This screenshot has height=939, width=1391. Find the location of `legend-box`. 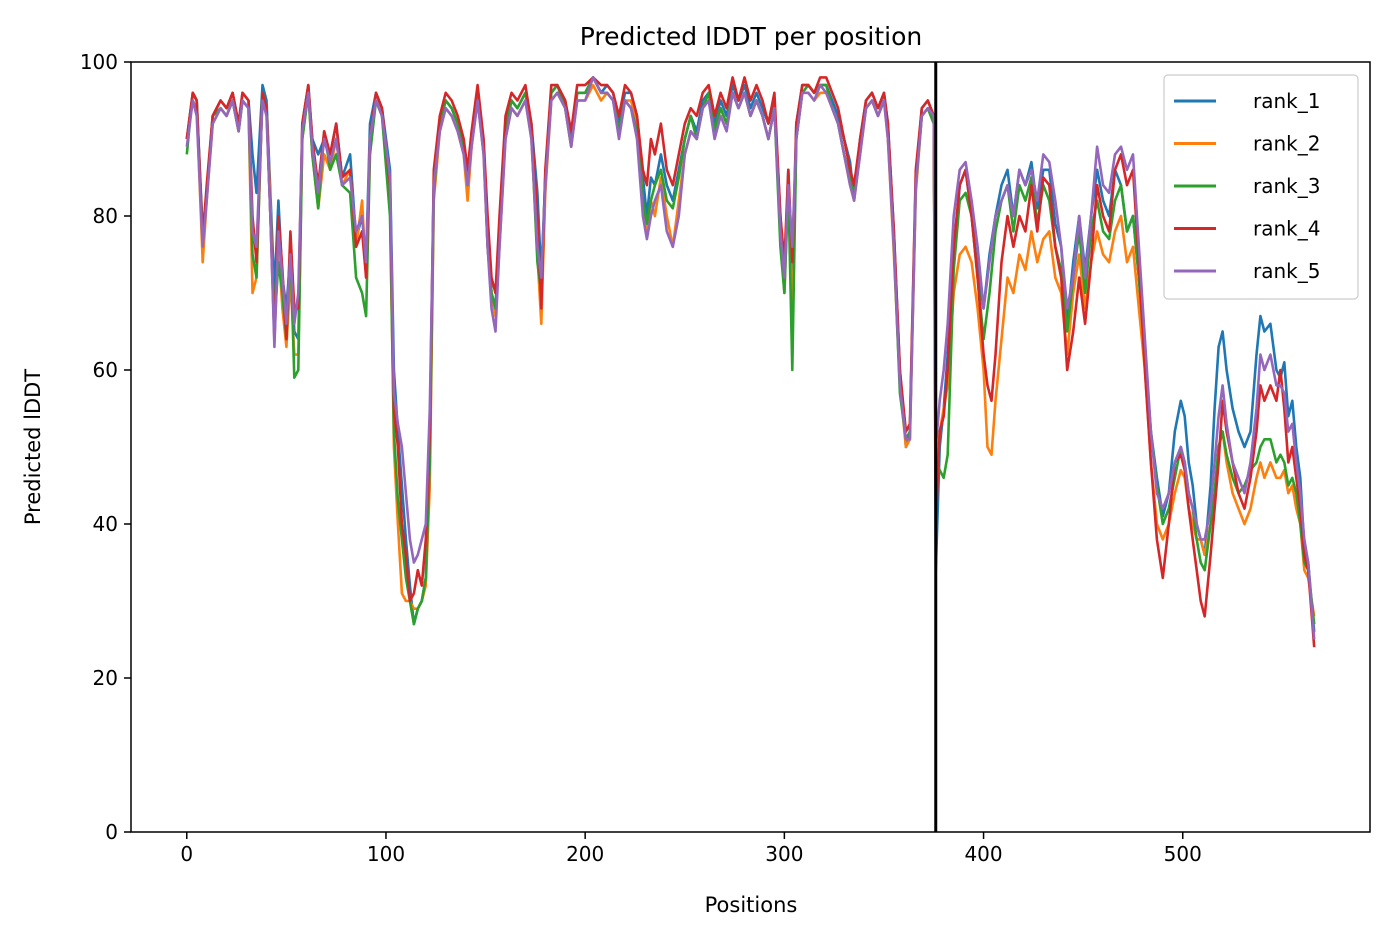

legend-box is located at coordinates (1261, 187).